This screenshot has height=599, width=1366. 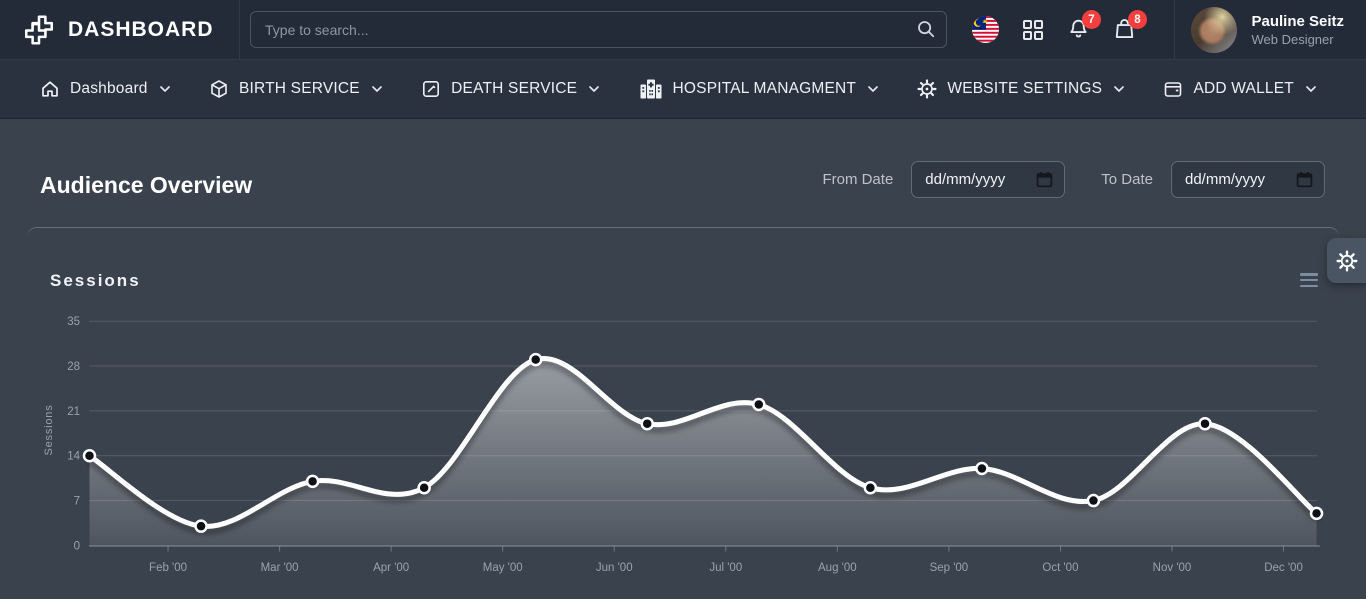 What do you see at coordinates (39, 29) in the screenshot?
I see `logo-icon` at bounding box center [39, 29].